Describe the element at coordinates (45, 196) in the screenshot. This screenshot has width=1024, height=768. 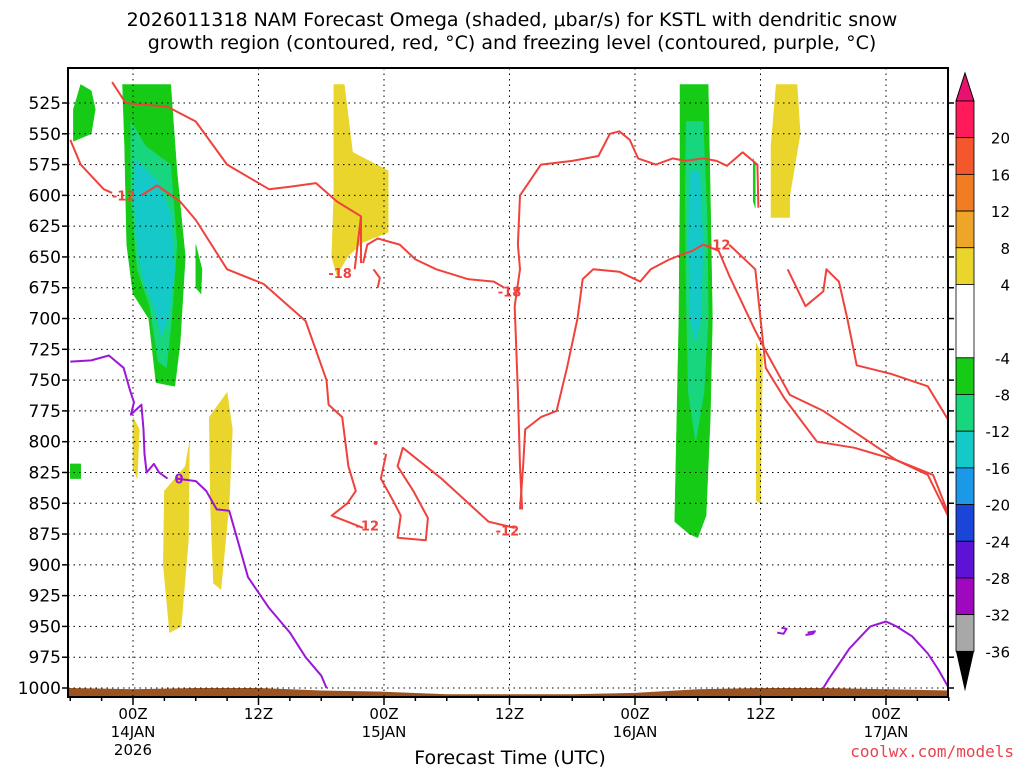
I see `y-axis-tick-label: 600` at that location.